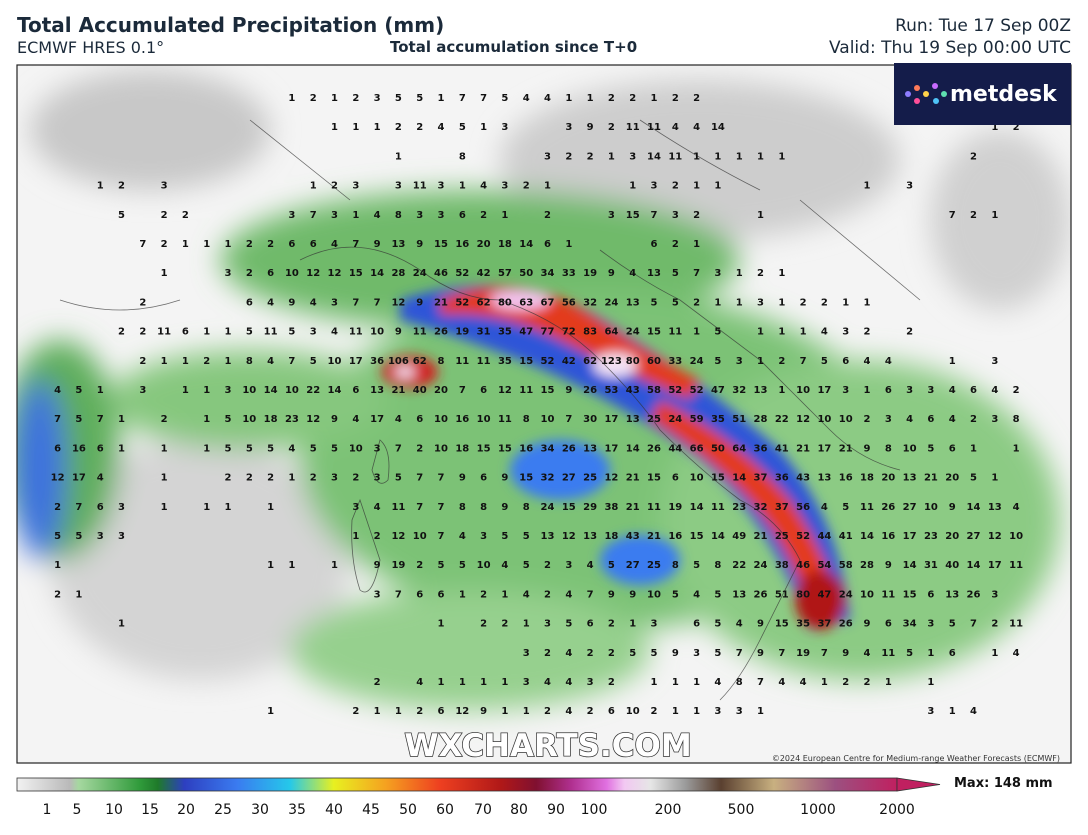 This screenshot has height=835, width=1088. What do you see at coordinates (590, 507) in the screenshot?
I see `station-value: 29` at bounding box center [590, 507].